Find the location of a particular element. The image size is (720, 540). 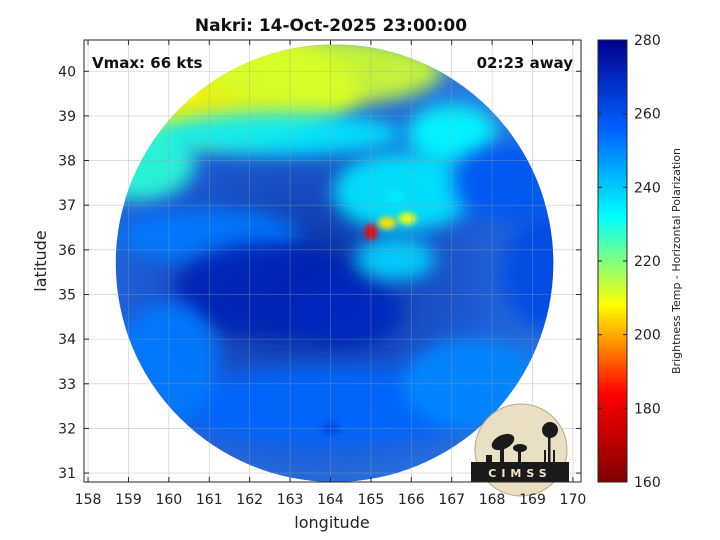

x-tick-label: 169 is located at coordinates (532, 500).